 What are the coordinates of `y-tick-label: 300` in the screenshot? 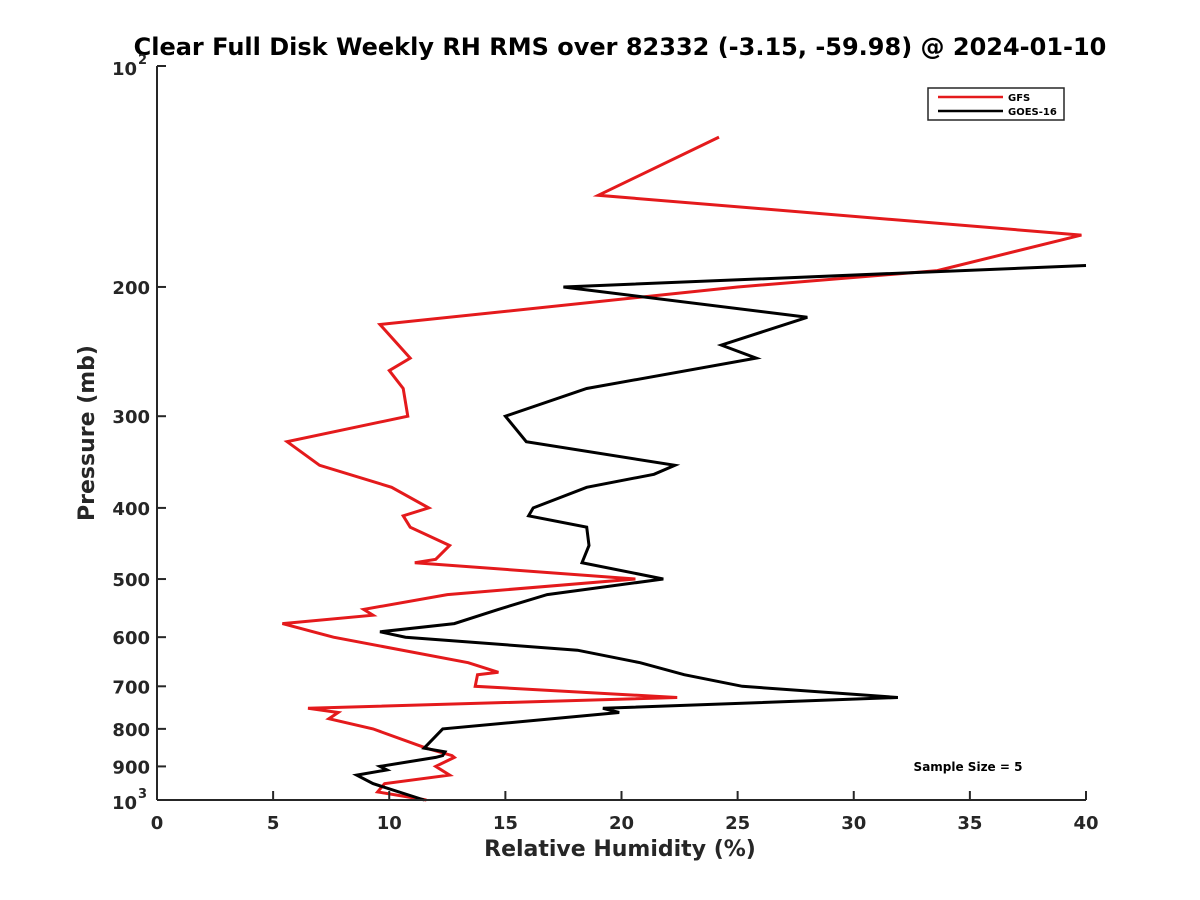 It's located at (131, 417).